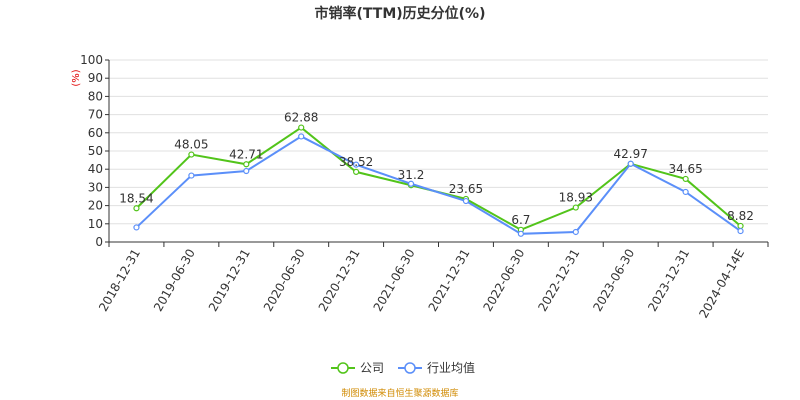  I want to click on legend: 公司 行业均值, so click(403, 367).